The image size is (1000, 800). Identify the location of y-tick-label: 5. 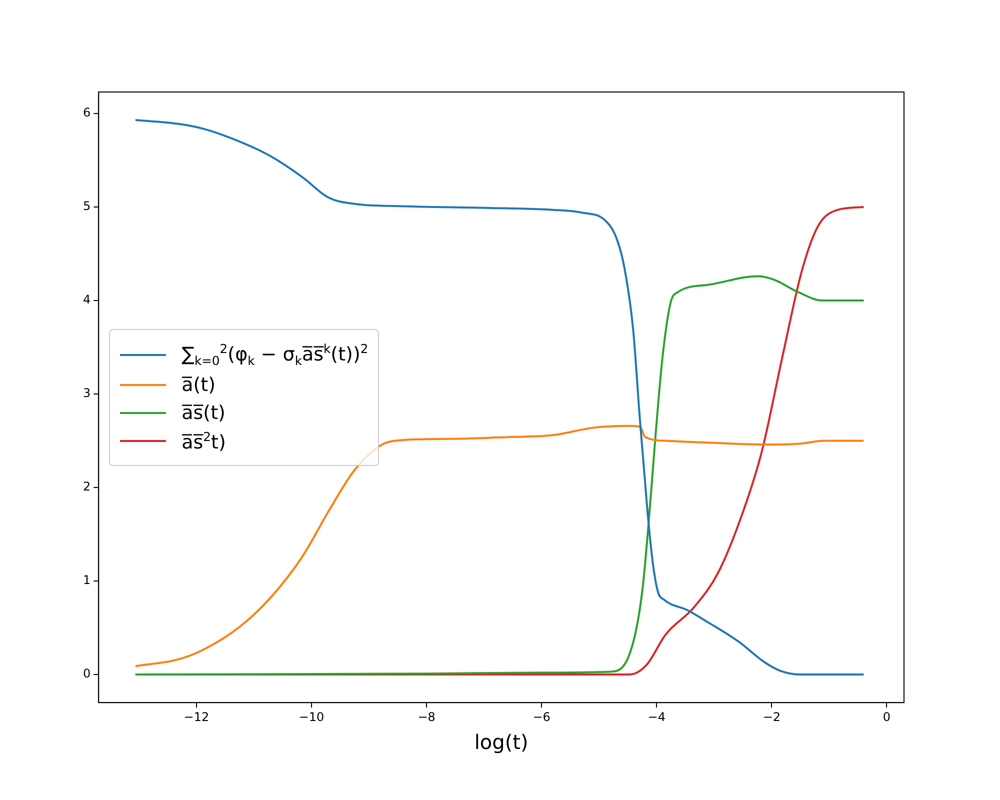
(86, 206).